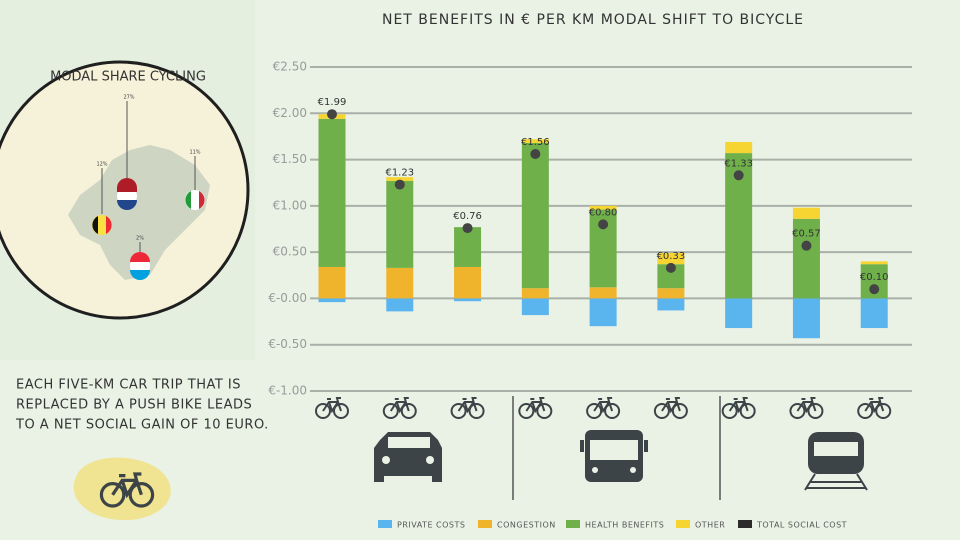 Image resolution: width=960 pixels, height=540 pixels. I want to click on y-tick-label: €-0.00, so click(287, 298).